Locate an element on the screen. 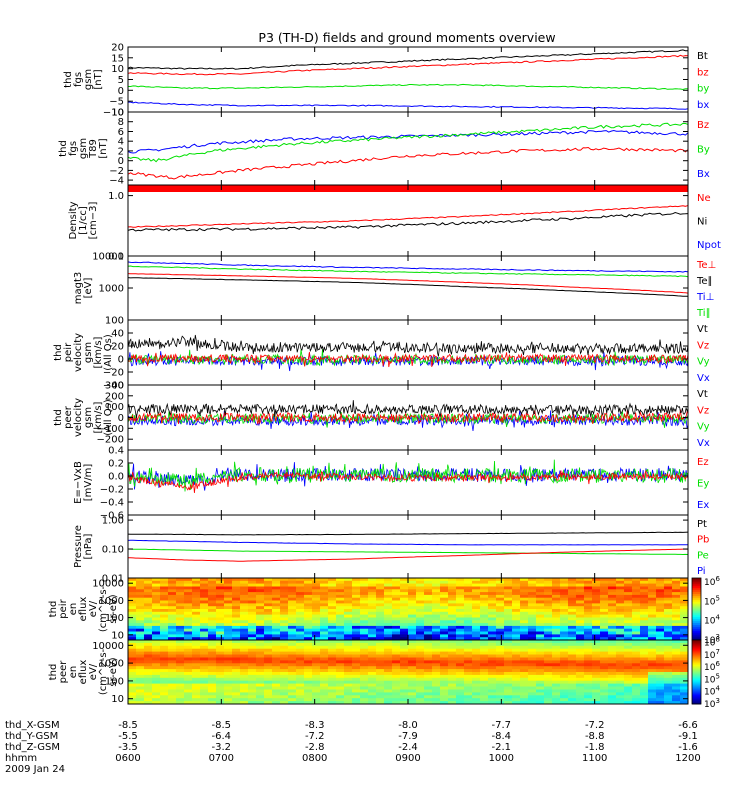 The height and width of the screenshot is (800, 750). ephemeris-date: 2009 Jan 24 is located at coordinates (35, 769).